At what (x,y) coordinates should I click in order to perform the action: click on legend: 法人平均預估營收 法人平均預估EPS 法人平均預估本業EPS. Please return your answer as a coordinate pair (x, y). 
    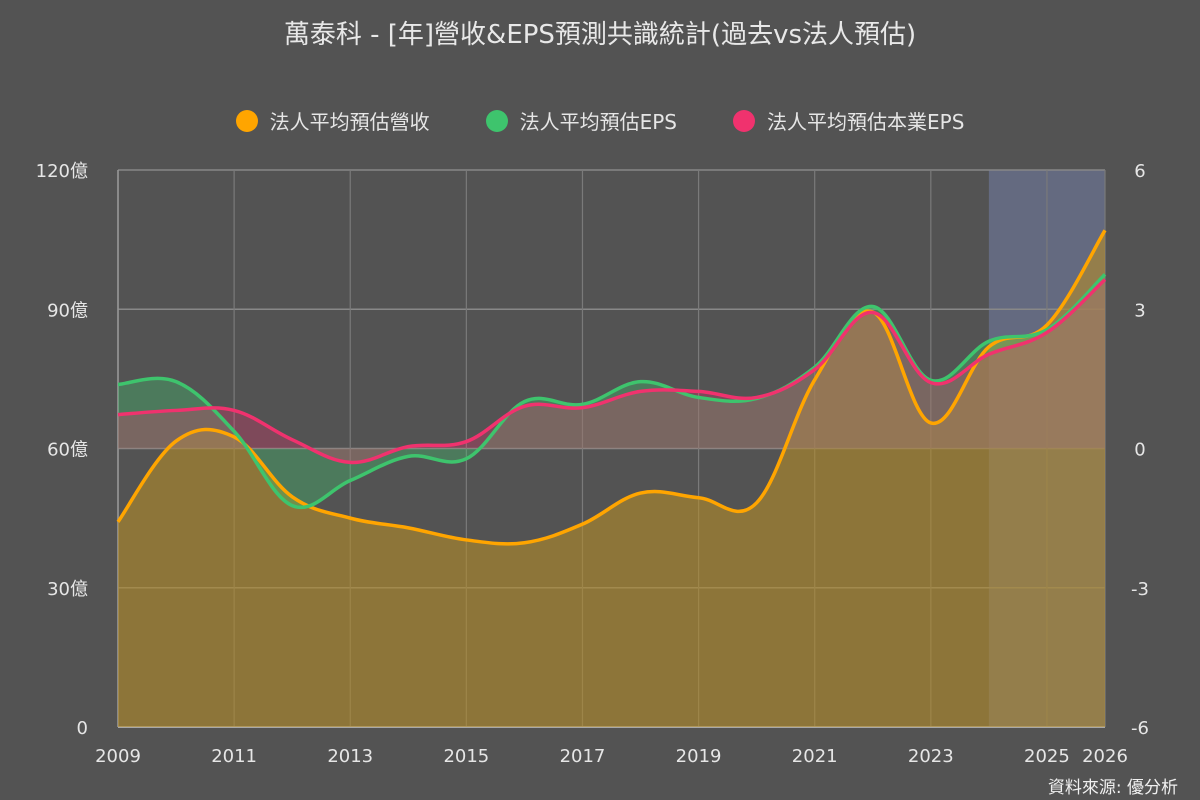
    Looking at the image, I should click on (600, 120).